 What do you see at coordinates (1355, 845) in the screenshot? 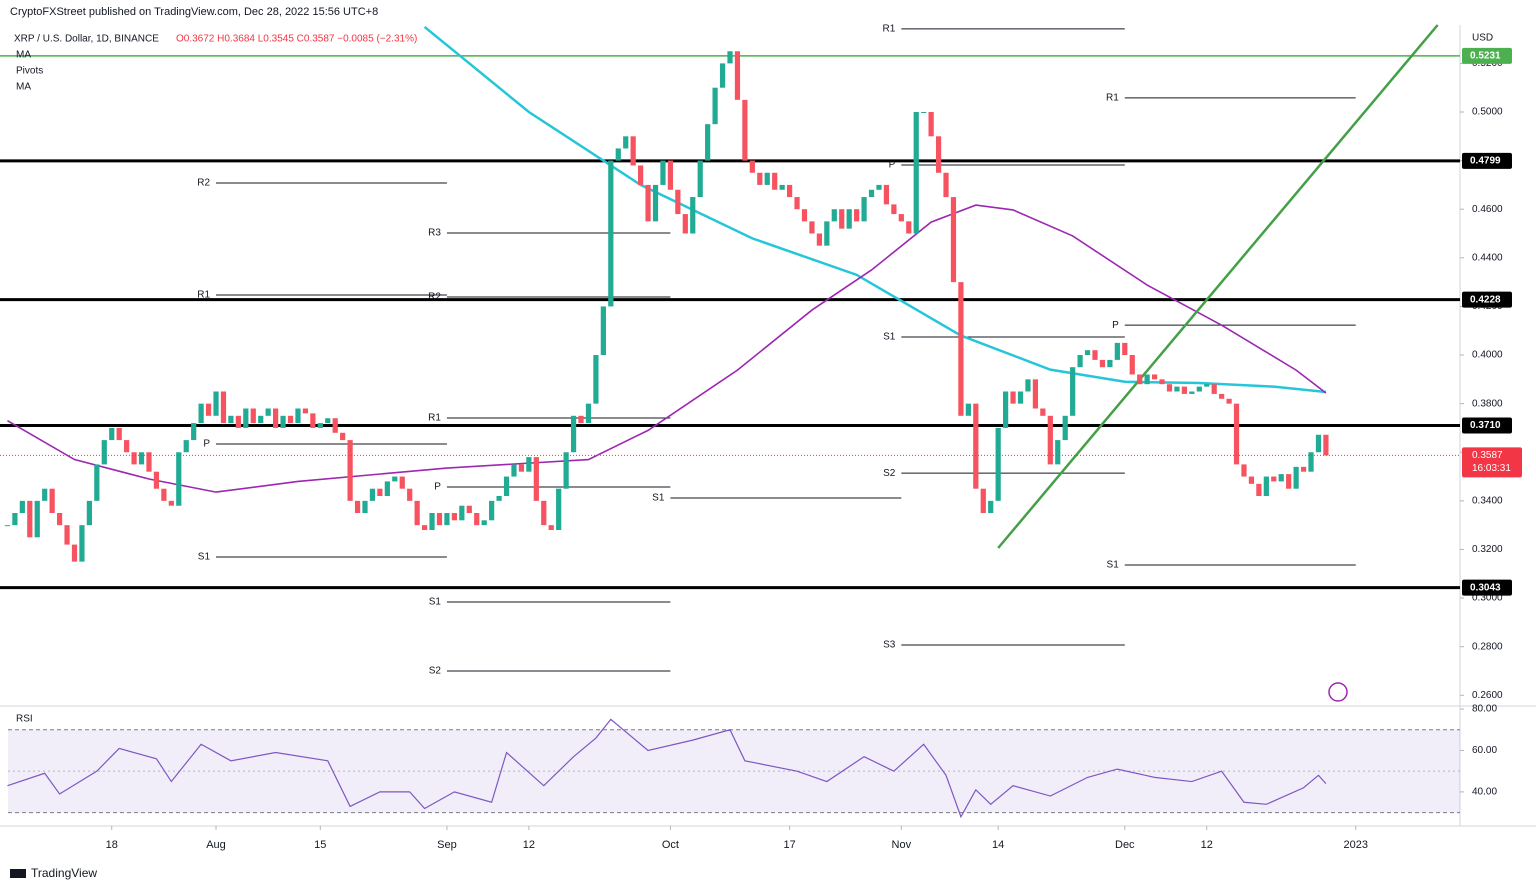
I see `x-tick-label: 2023` at bounding box center [1355, 845].